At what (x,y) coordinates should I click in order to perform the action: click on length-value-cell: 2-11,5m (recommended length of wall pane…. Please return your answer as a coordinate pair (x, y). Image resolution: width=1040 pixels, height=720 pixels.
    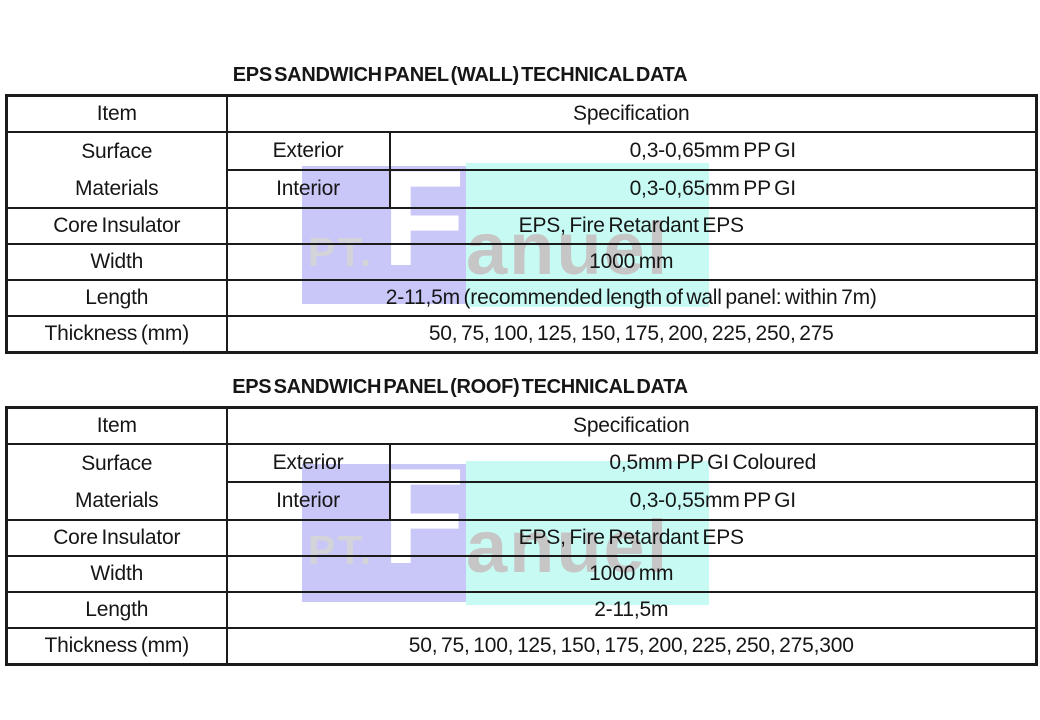
    Looking at the image, I should click on (631, 298).